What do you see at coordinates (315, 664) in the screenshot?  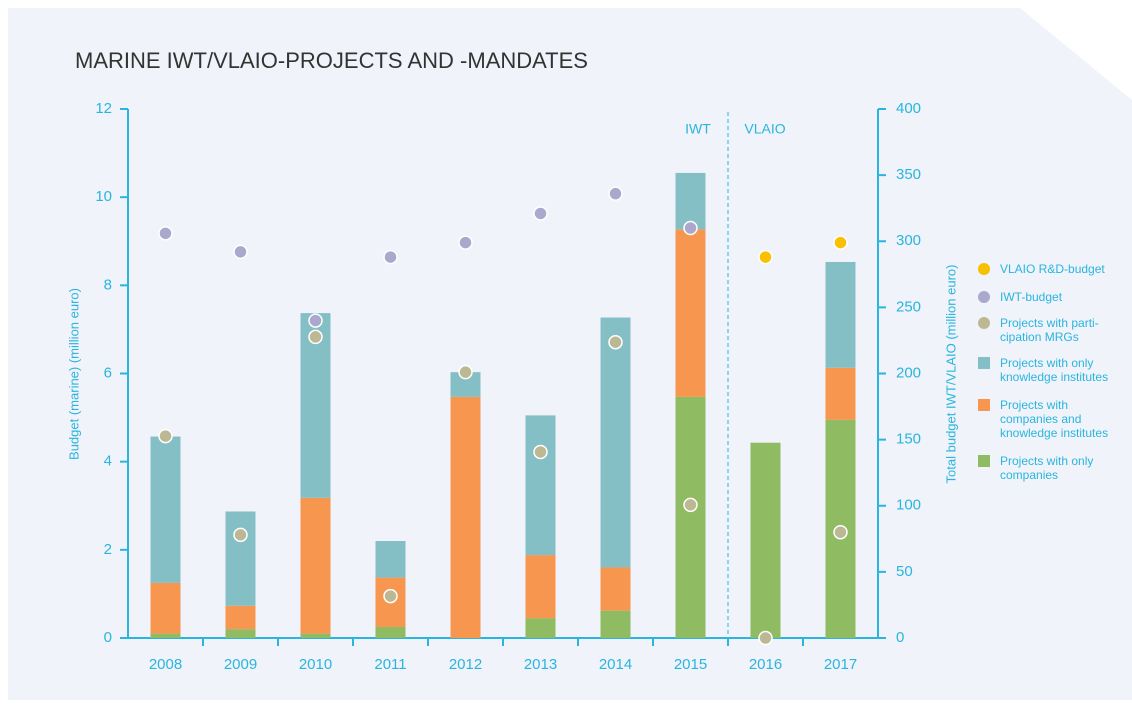 I see `x-tick-label: 2010` at bounding box center [315, 664].